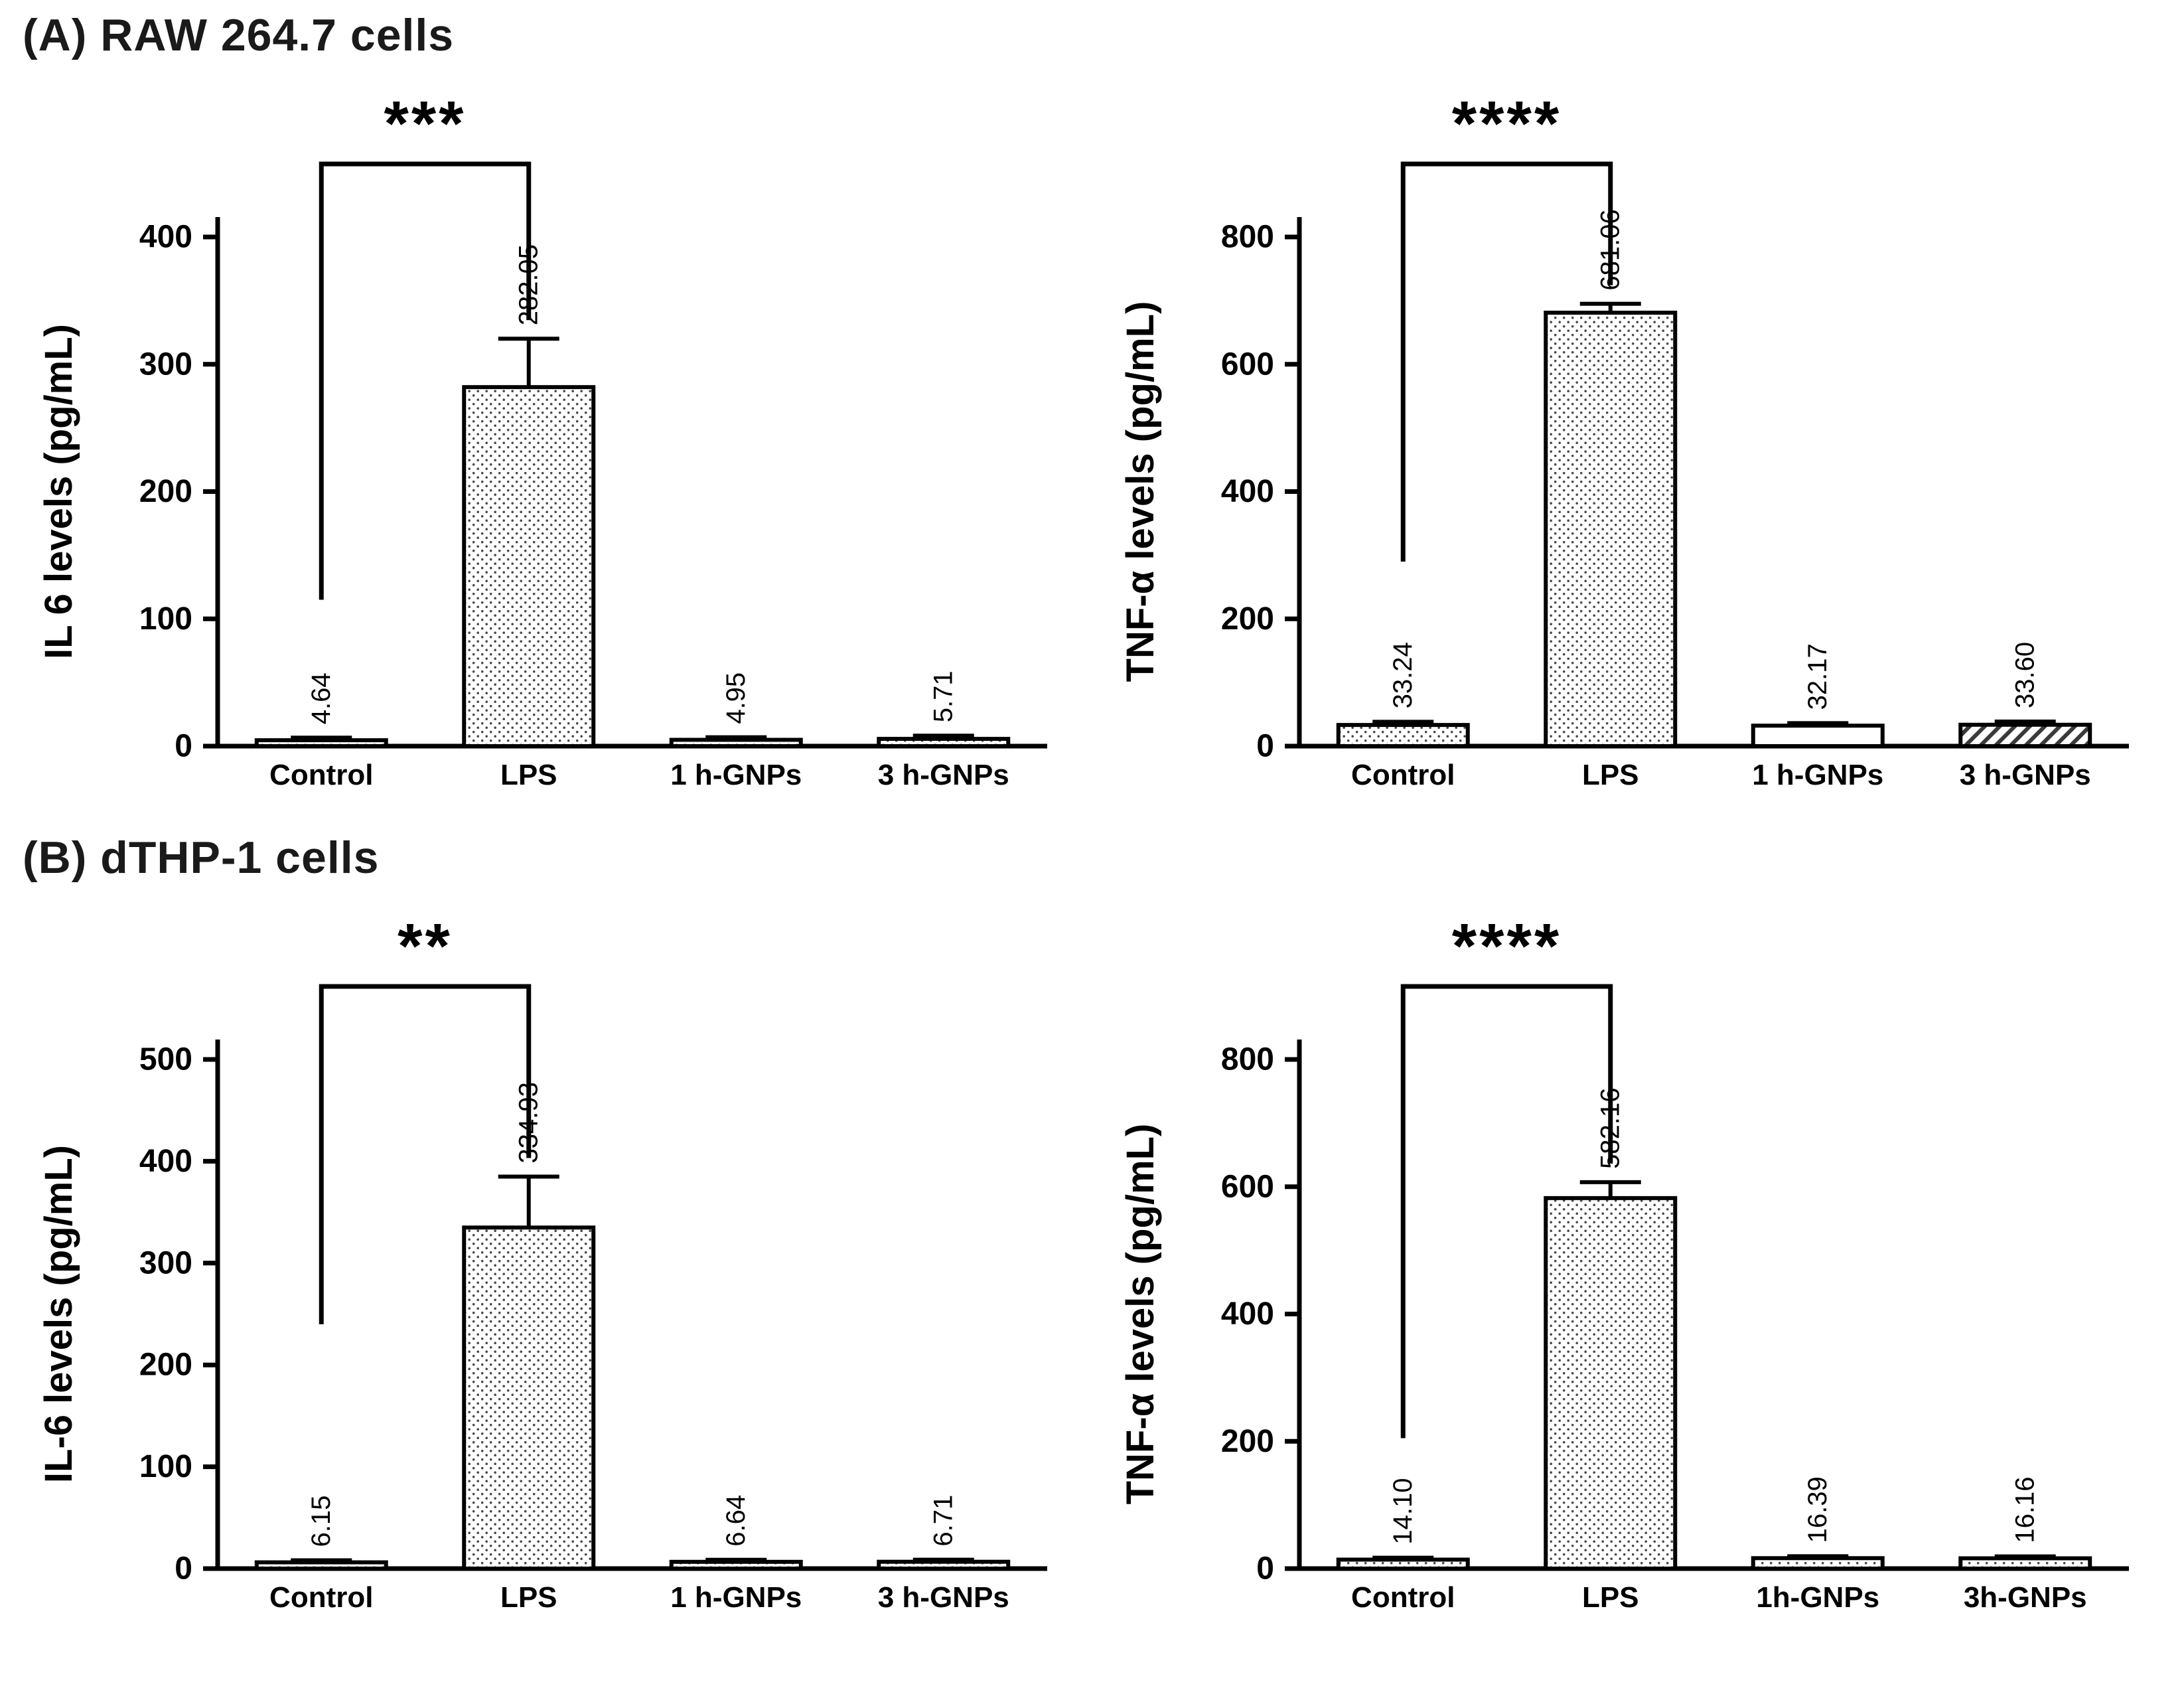 The width and height of the screenshot is (2184, 1706). Describe the element at coordinates (321, 698) in the screenshot. I see `value-label: 4.64` at that location.